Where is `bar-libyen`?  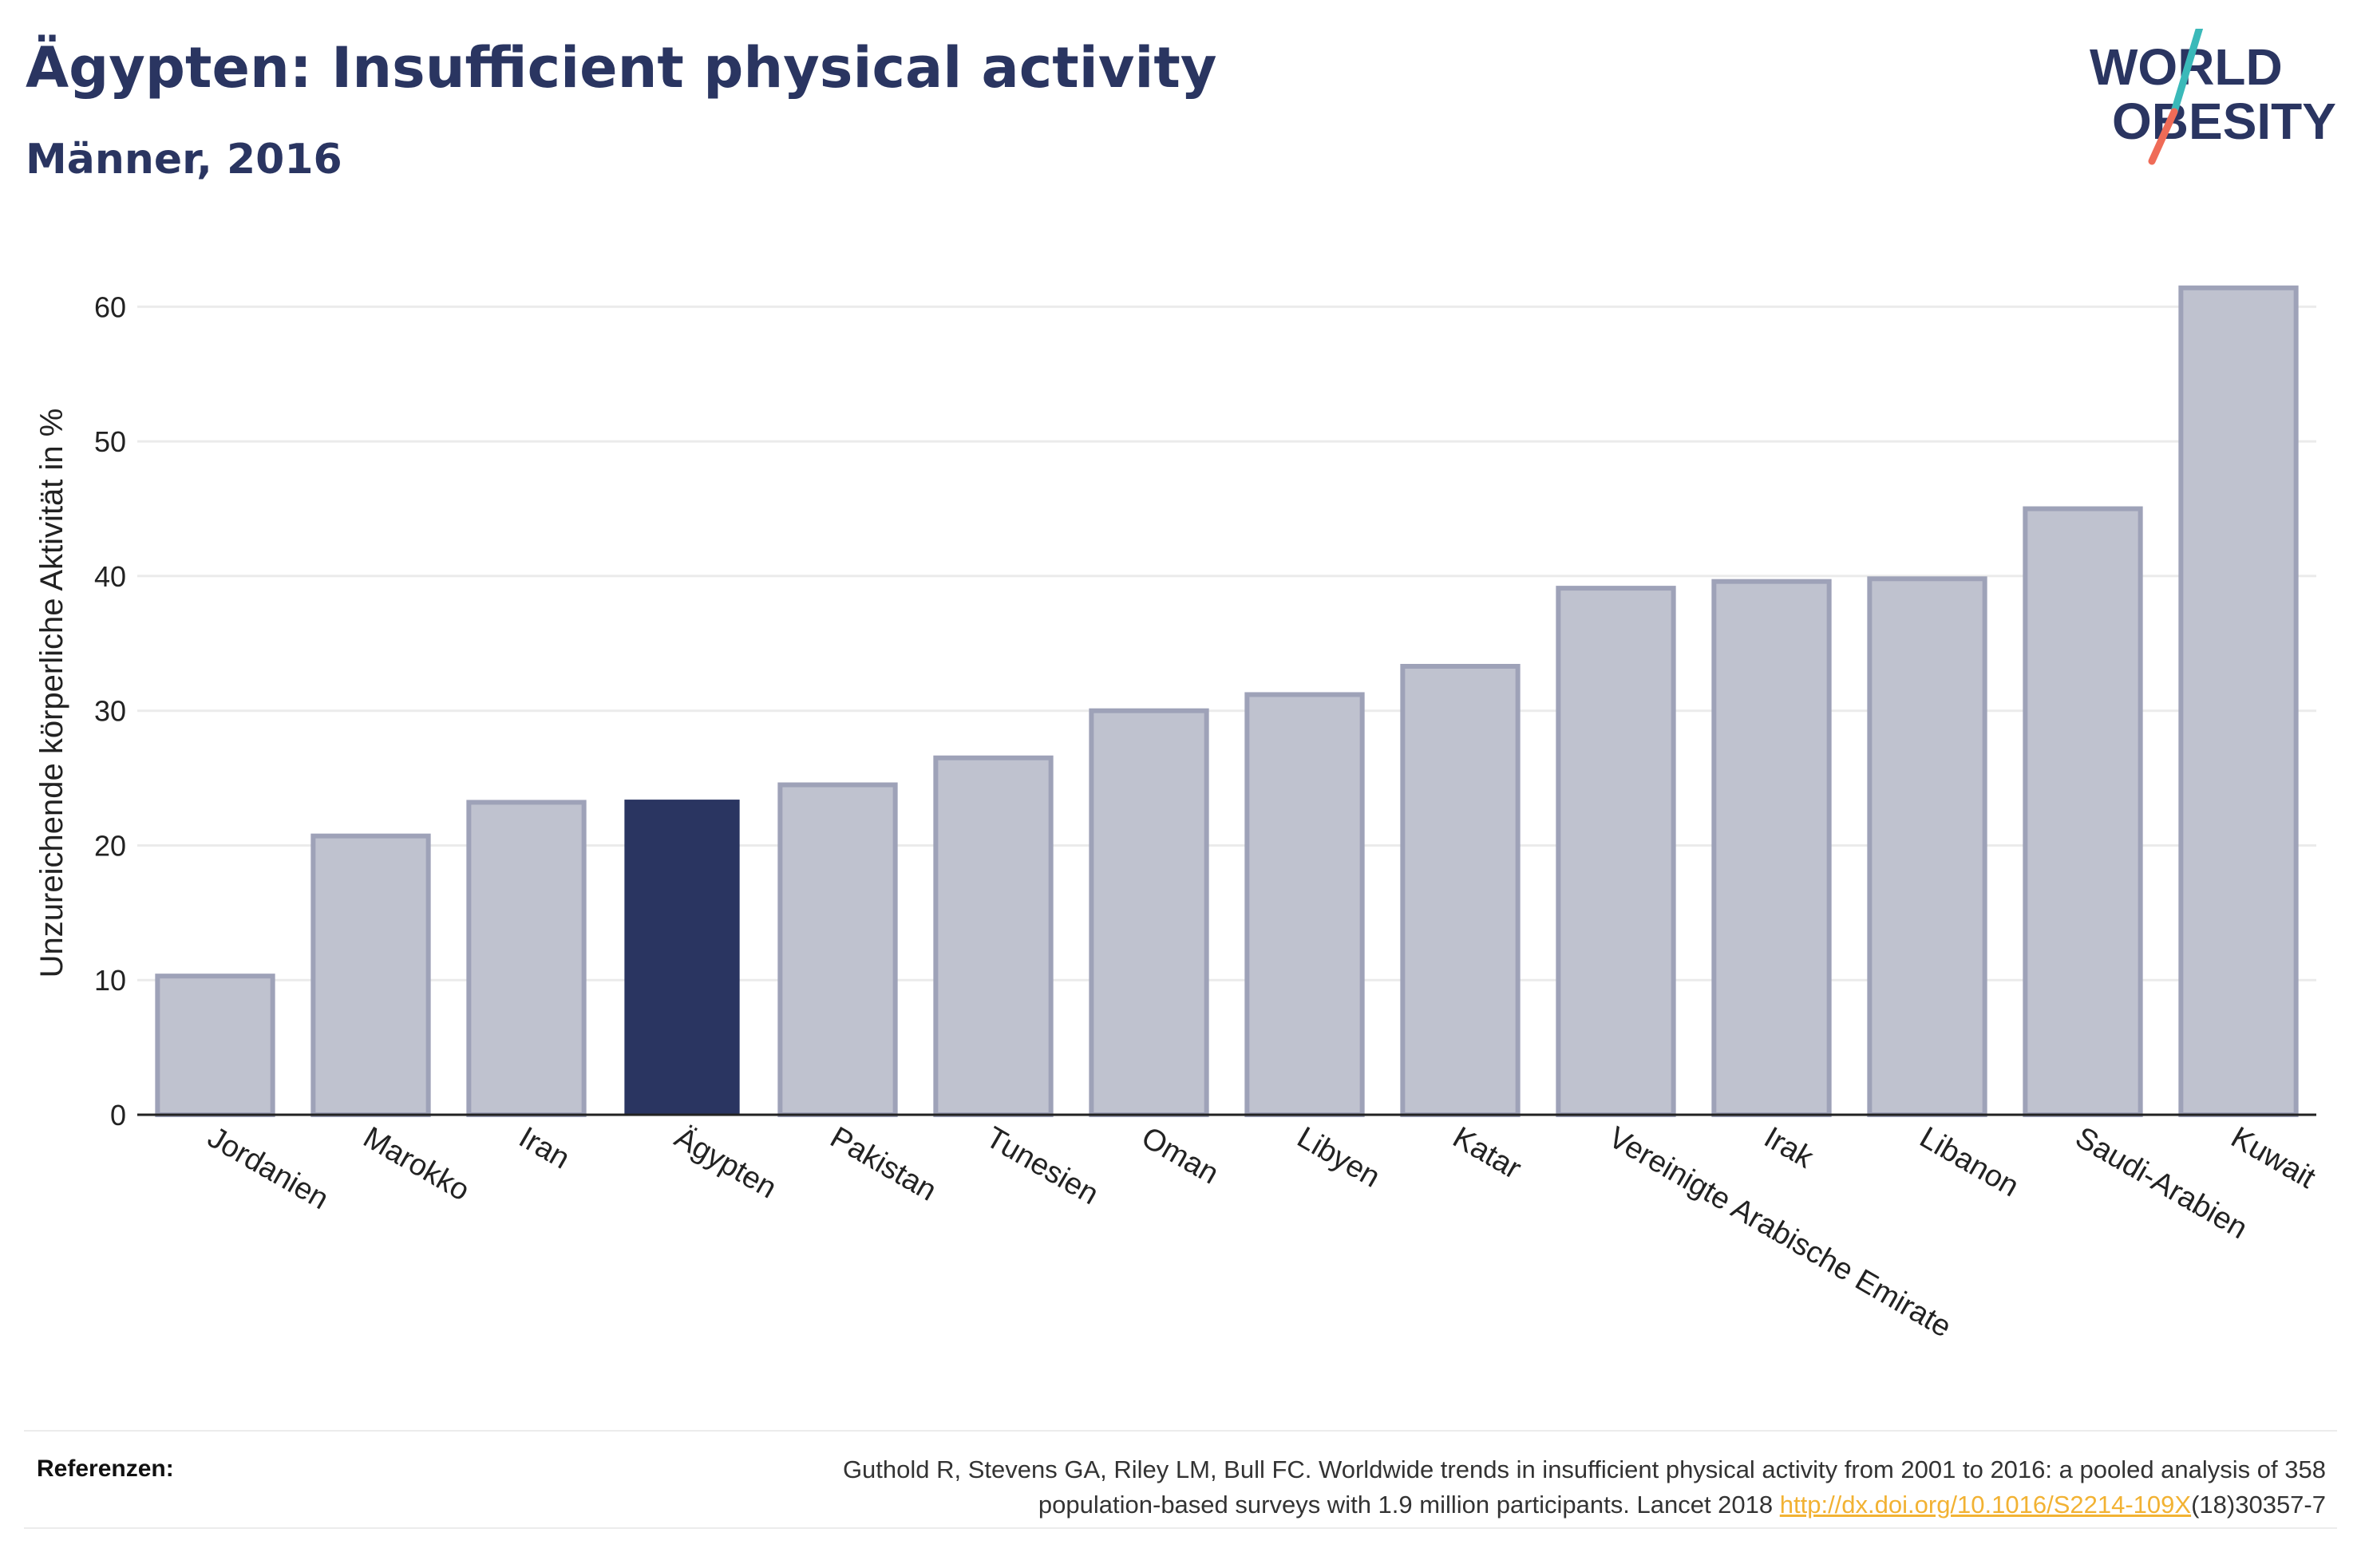 bar-libyen is located at coordinates (1304, 904).